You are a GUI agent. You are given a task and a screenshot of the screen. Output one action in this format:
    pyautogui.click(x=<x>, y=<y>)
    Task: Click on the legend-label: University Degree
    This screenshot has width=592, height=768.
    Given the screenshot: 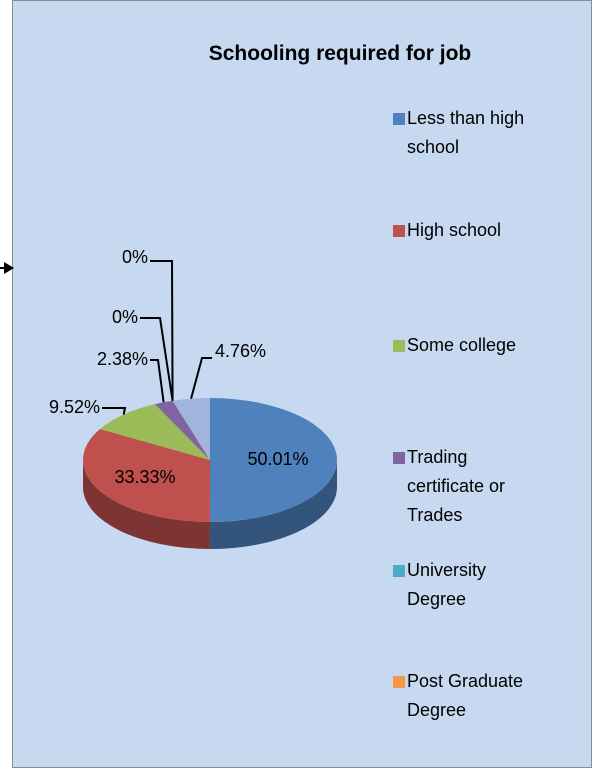 What is the action you would take?
    pyautogui.click(x=447, y=584)
    